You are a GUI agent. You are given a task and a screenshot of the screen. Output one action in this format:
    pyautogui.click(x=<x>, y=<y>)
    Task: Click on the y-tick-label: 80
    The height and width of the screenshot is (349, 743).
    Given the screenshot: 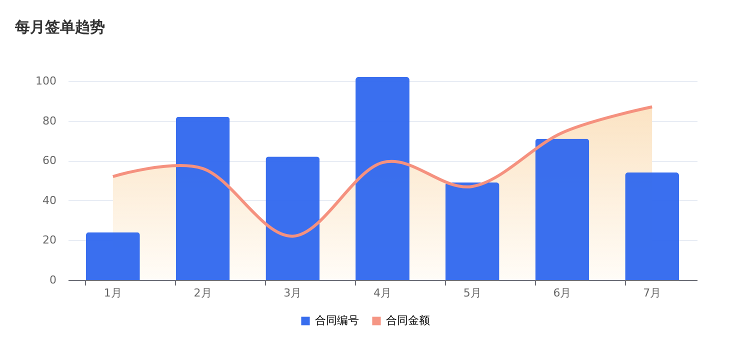 What is the action you would take?
    pyautogui.click(x=49, y=121)
    